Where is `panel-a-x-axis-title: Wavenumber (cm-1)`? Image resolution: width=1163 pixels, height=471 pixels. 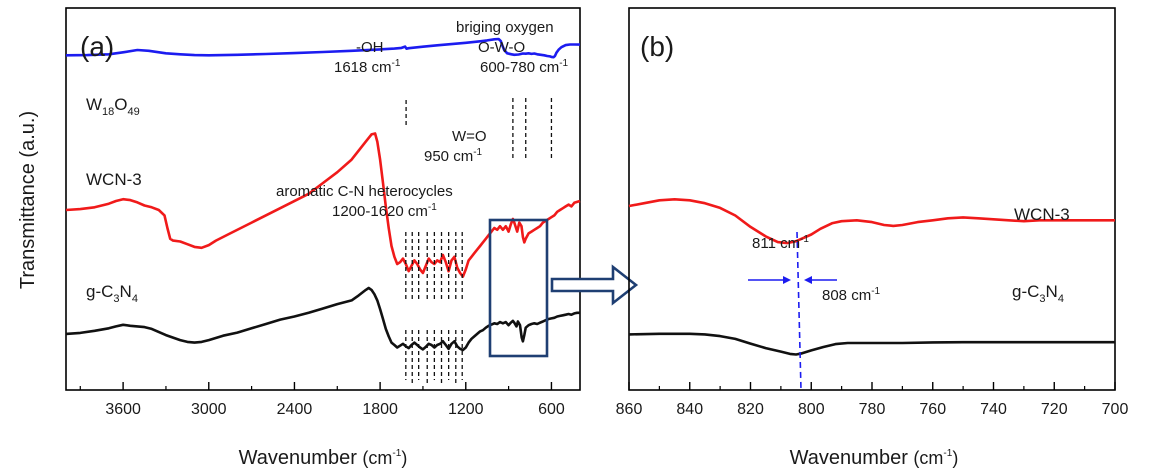 panel-a-x-axis-title: Wavenumber (cm-1) is located at coordinates (323, 458).